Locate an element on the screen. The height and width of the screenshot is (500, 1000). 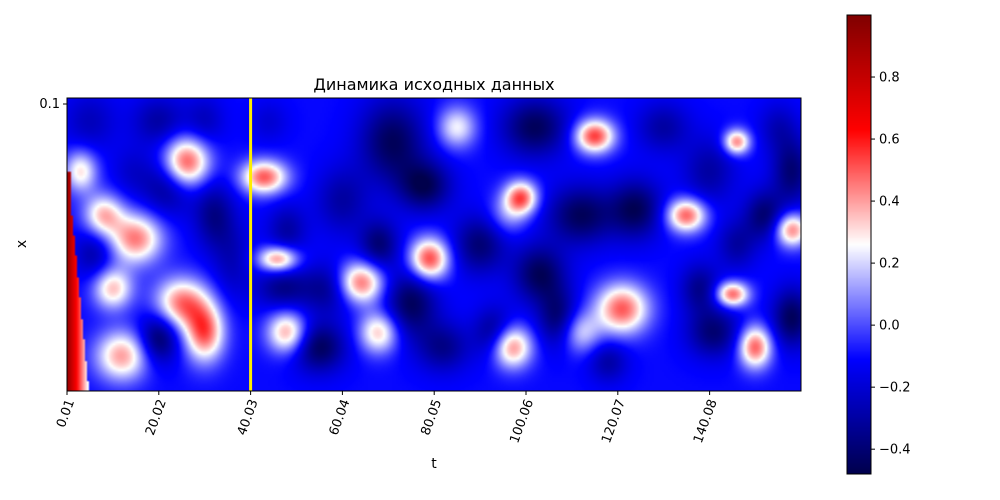
x-tick-label: 140.08 is located at coordinates (706, 421).